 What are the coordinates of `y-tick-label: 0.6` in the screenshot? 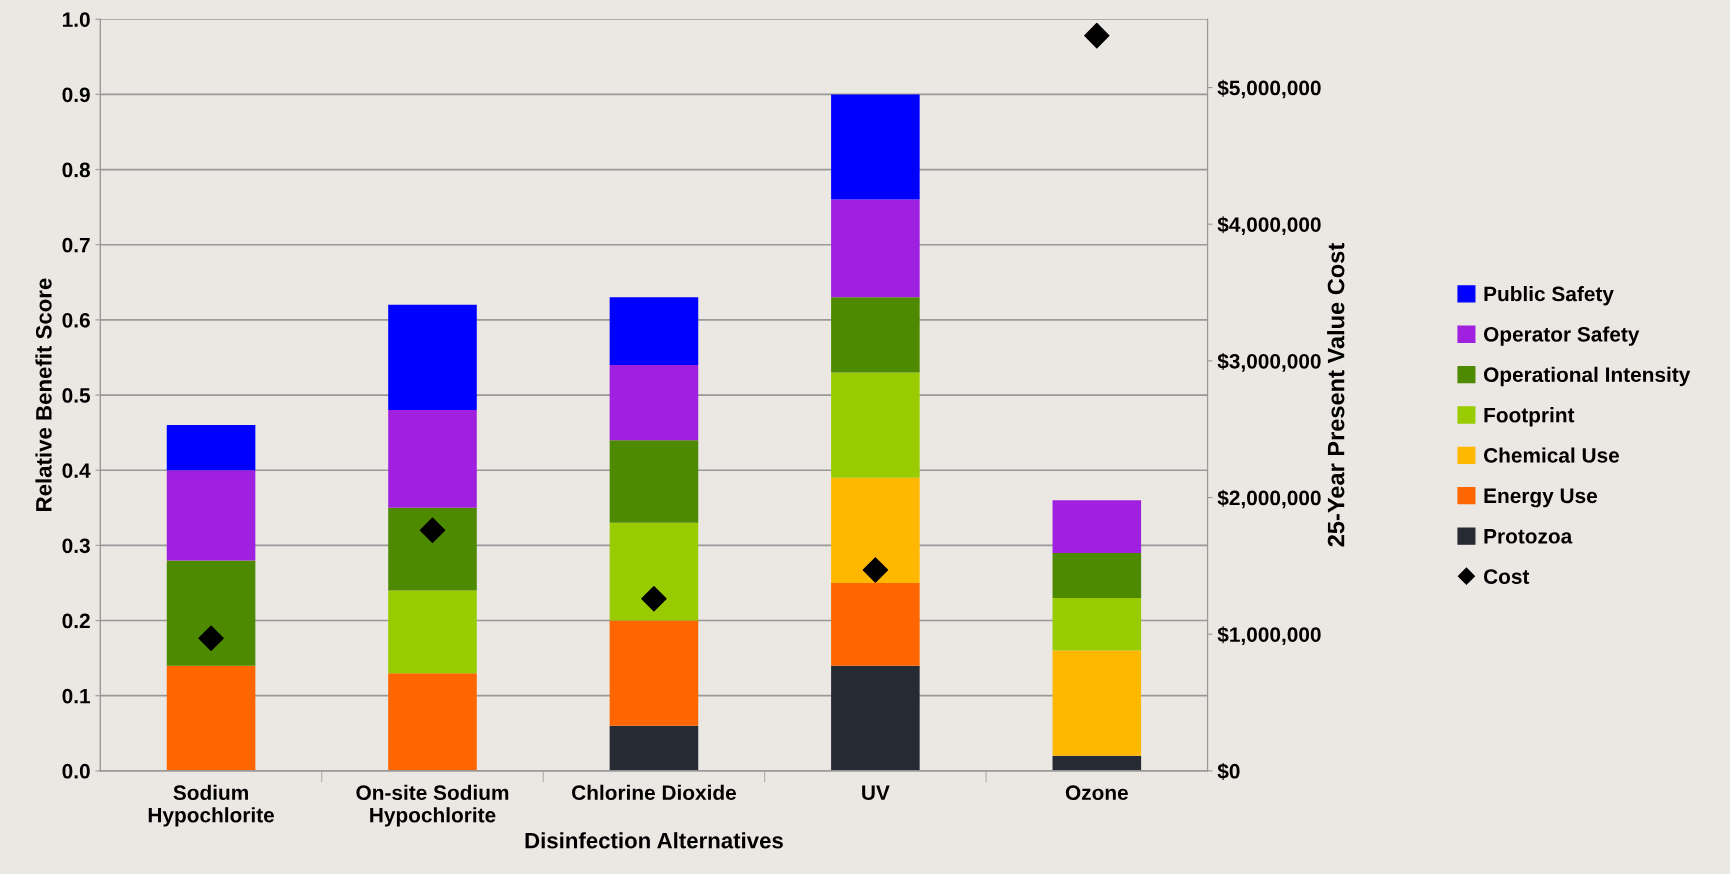 It's located at (76, 320).